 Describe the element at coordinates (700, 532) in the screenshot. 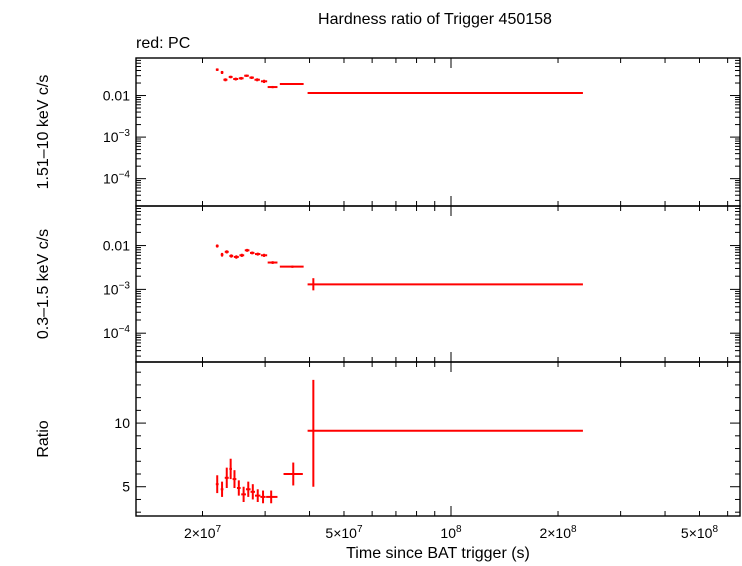

I see `x-tick-label: 5×10⁸` at that location.